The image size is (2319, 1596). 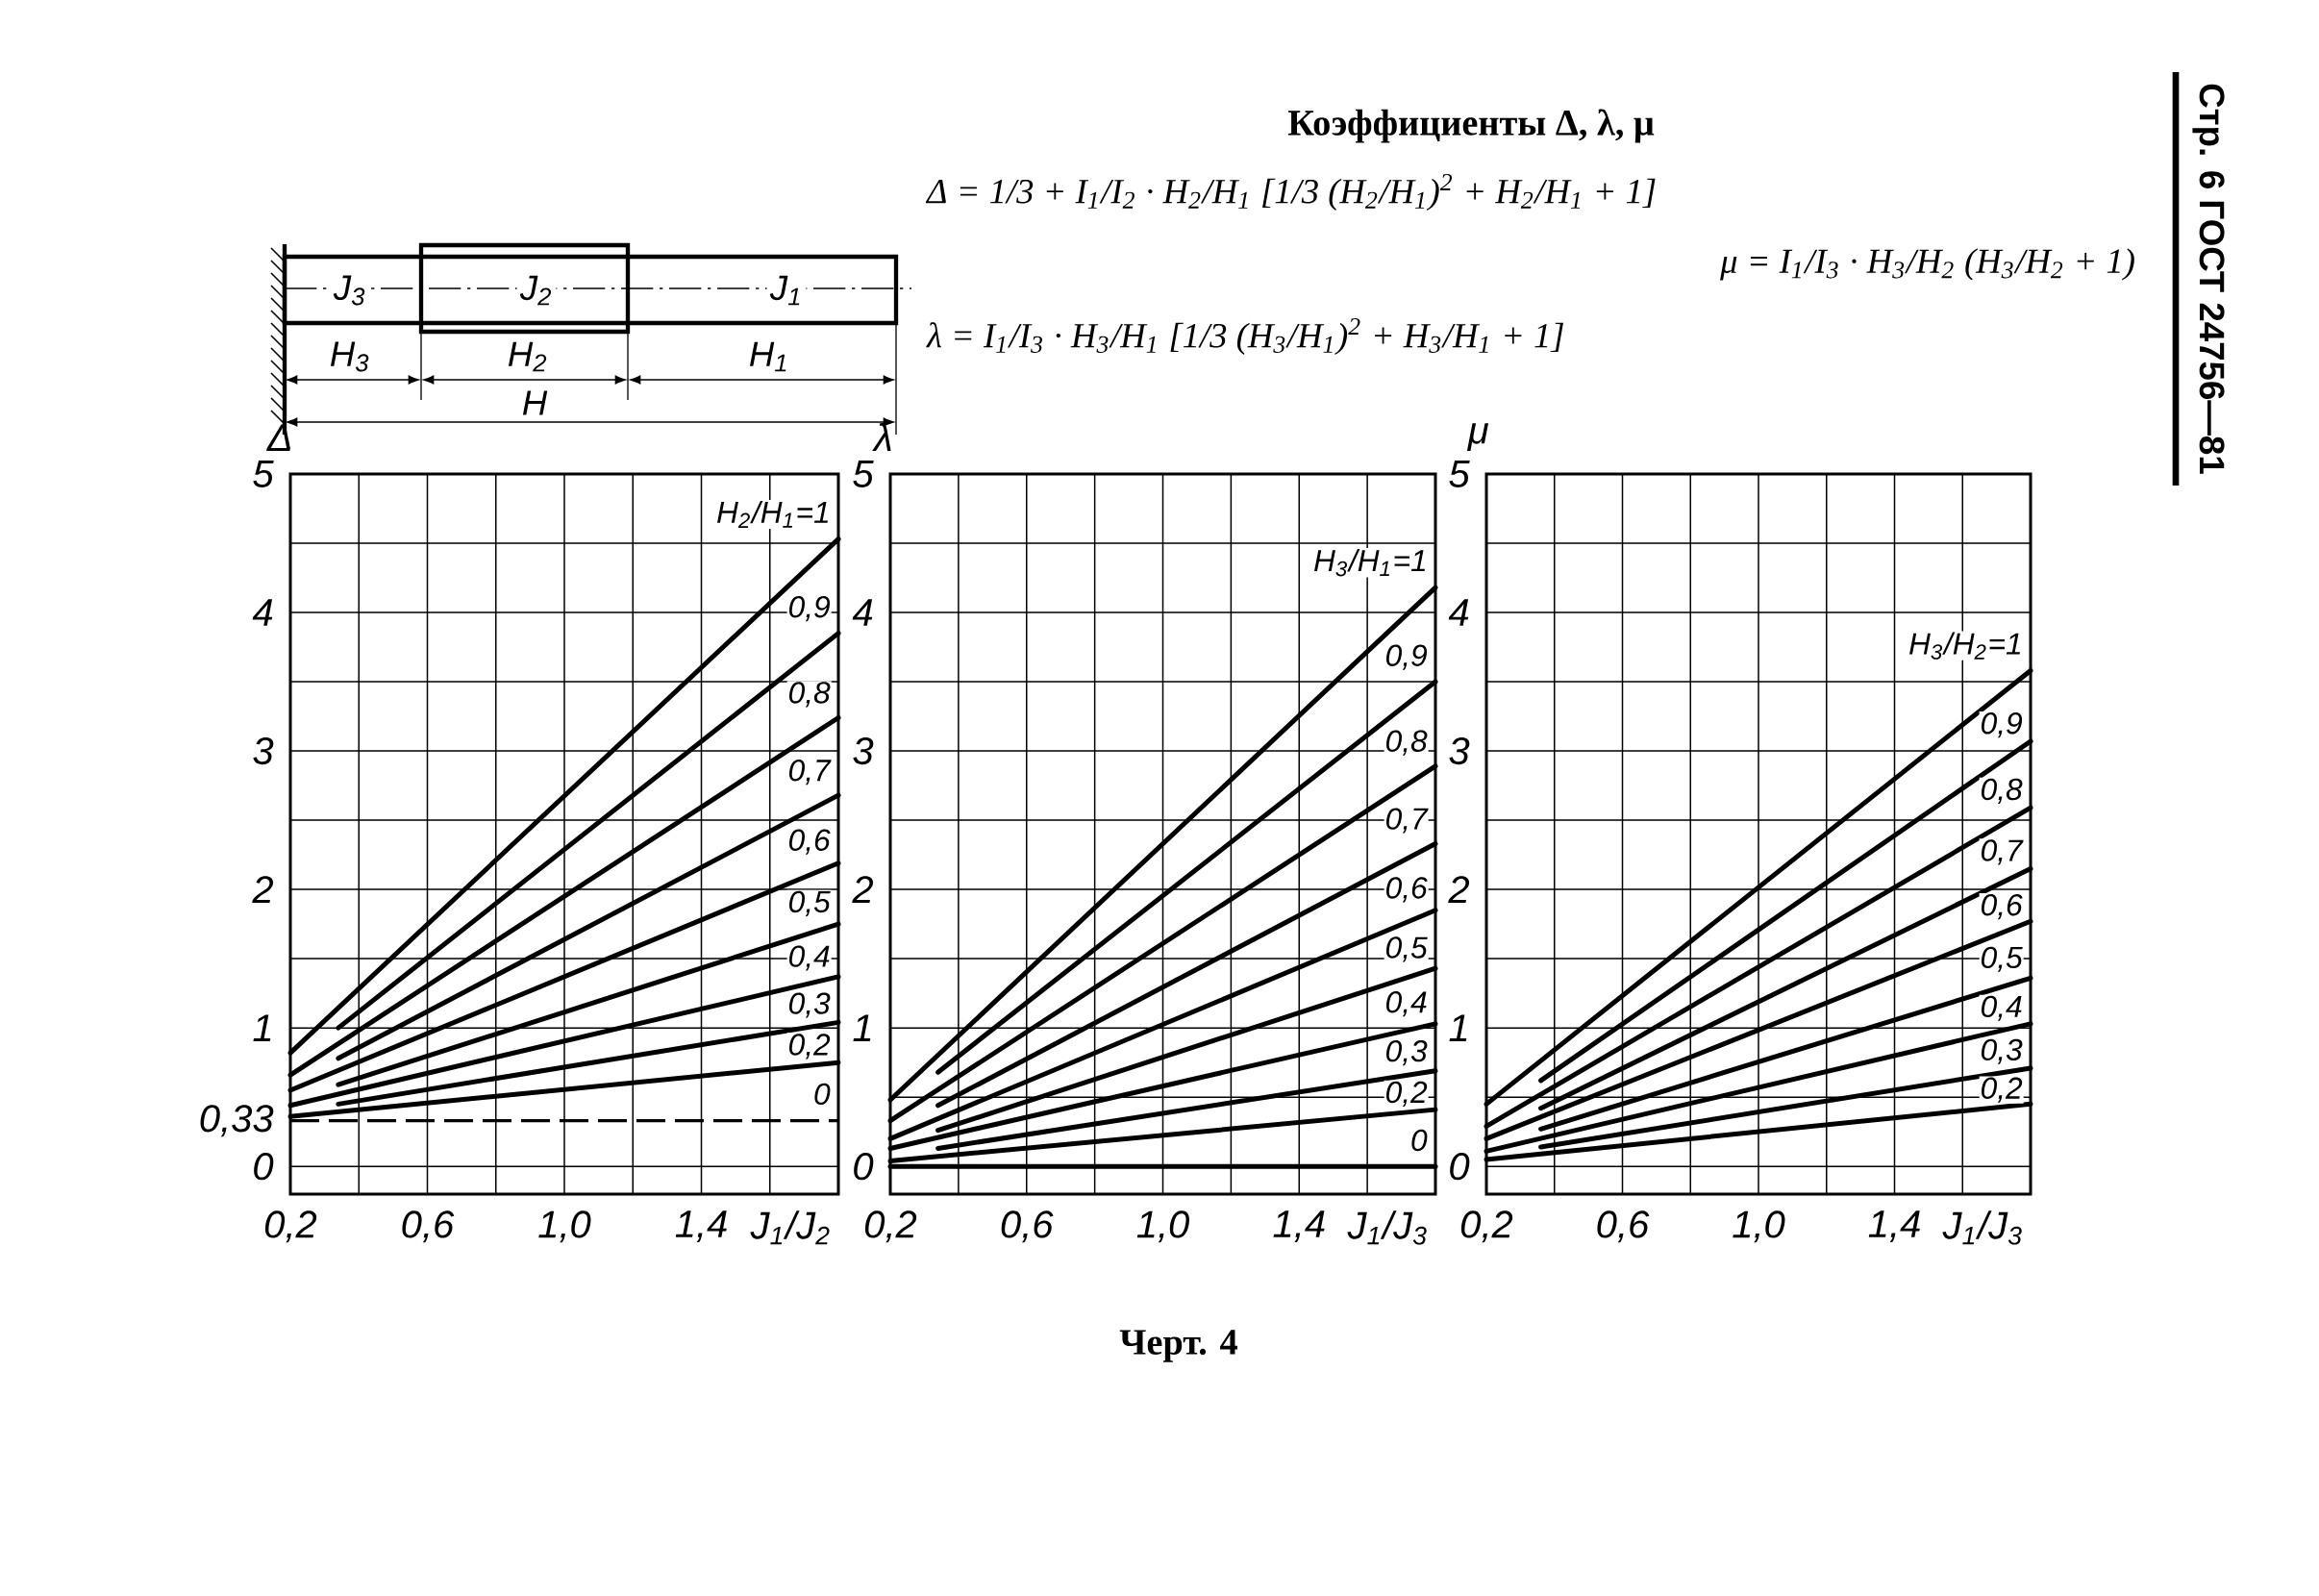 I want to click on x-axis-title: J$_{1}$/J$_{2}$, so click(x=790, y=1227).